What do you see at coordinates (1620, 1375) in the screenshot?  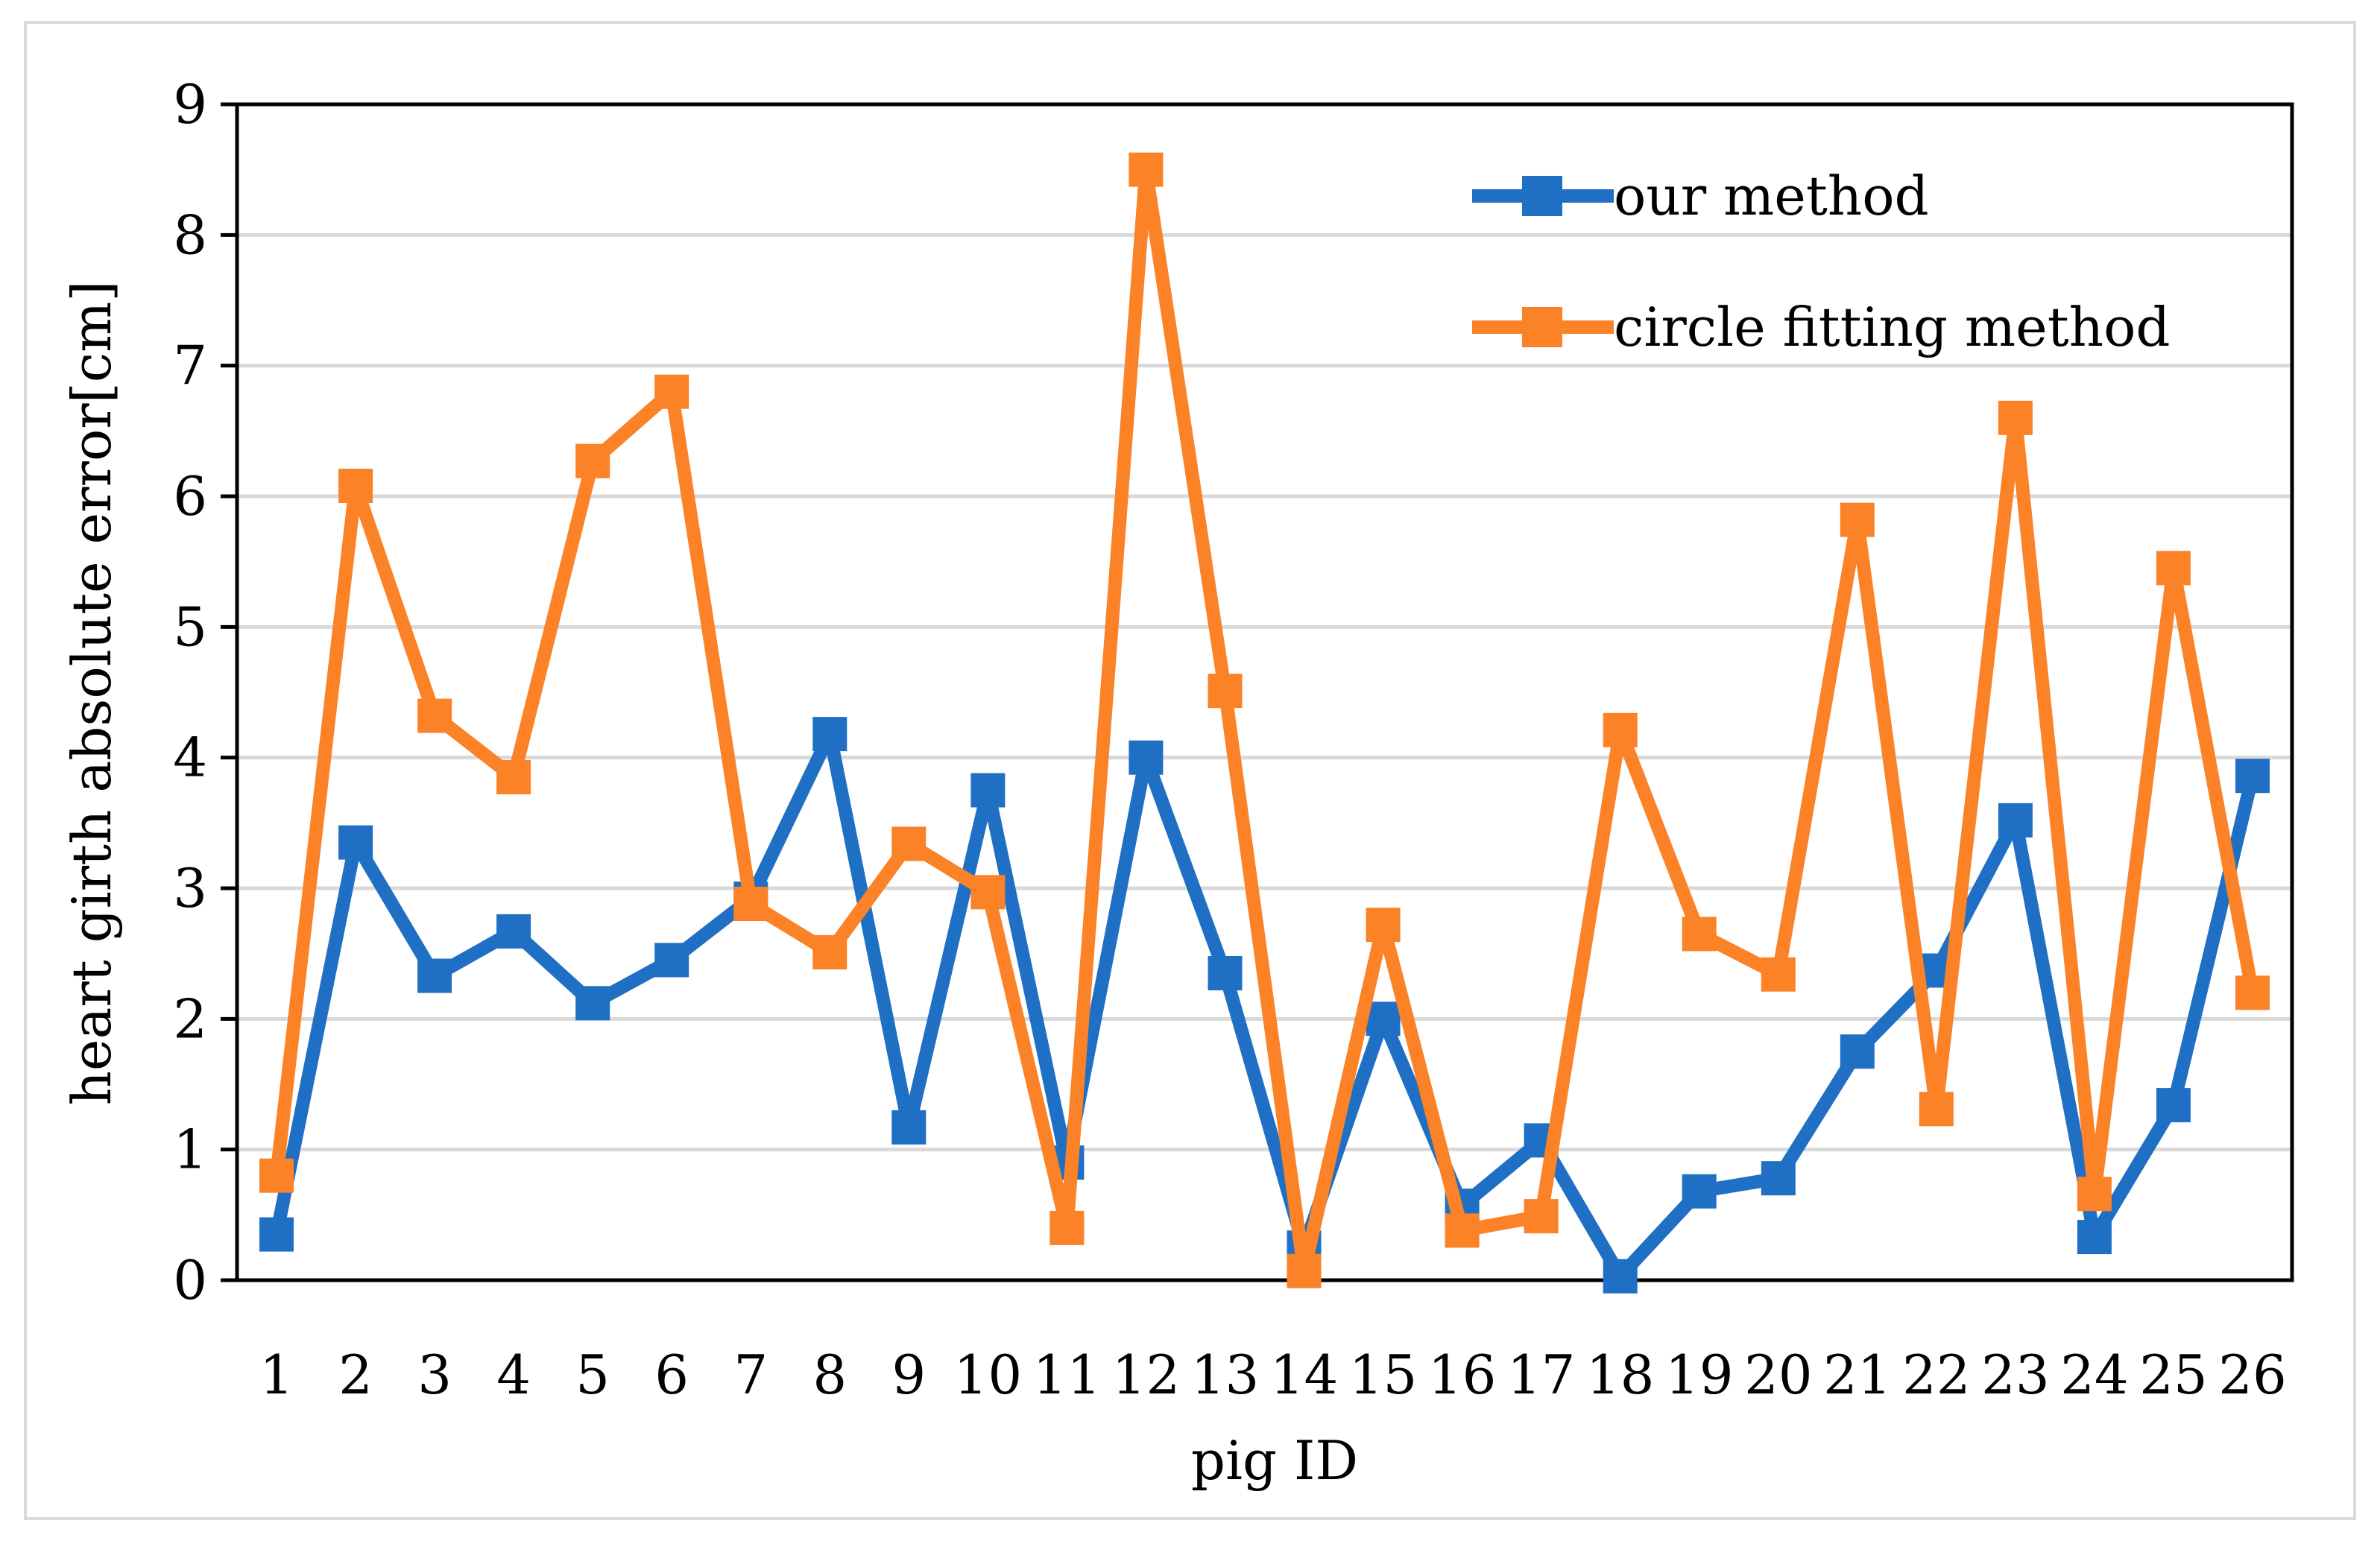 I see `x-tick-label: 18` at bounding box center [1620, 1375].